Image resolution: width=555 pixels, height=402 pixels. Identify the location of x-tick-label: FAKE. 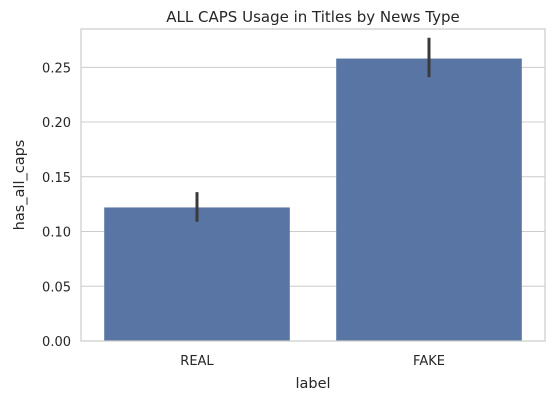
(429, 361).